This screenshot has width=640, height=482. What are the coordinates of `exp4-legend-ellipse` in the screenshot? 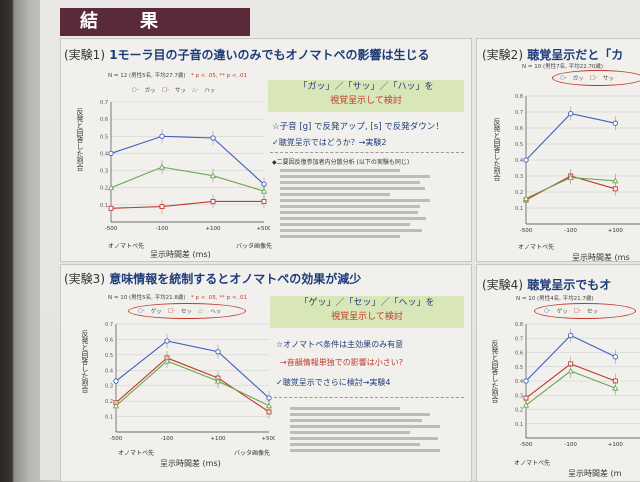 It's located at (585, 311).